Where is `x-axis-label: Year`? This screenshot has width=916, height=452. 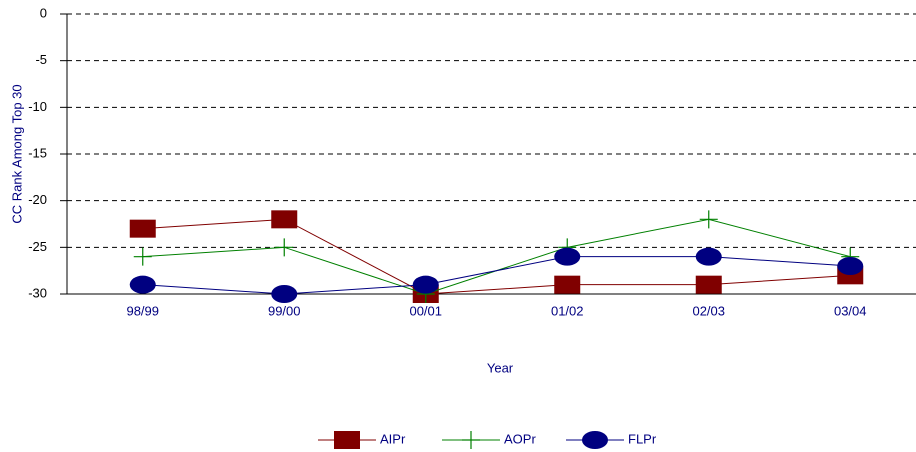 x-axis-label: Year is located at coordinates (500, 367).